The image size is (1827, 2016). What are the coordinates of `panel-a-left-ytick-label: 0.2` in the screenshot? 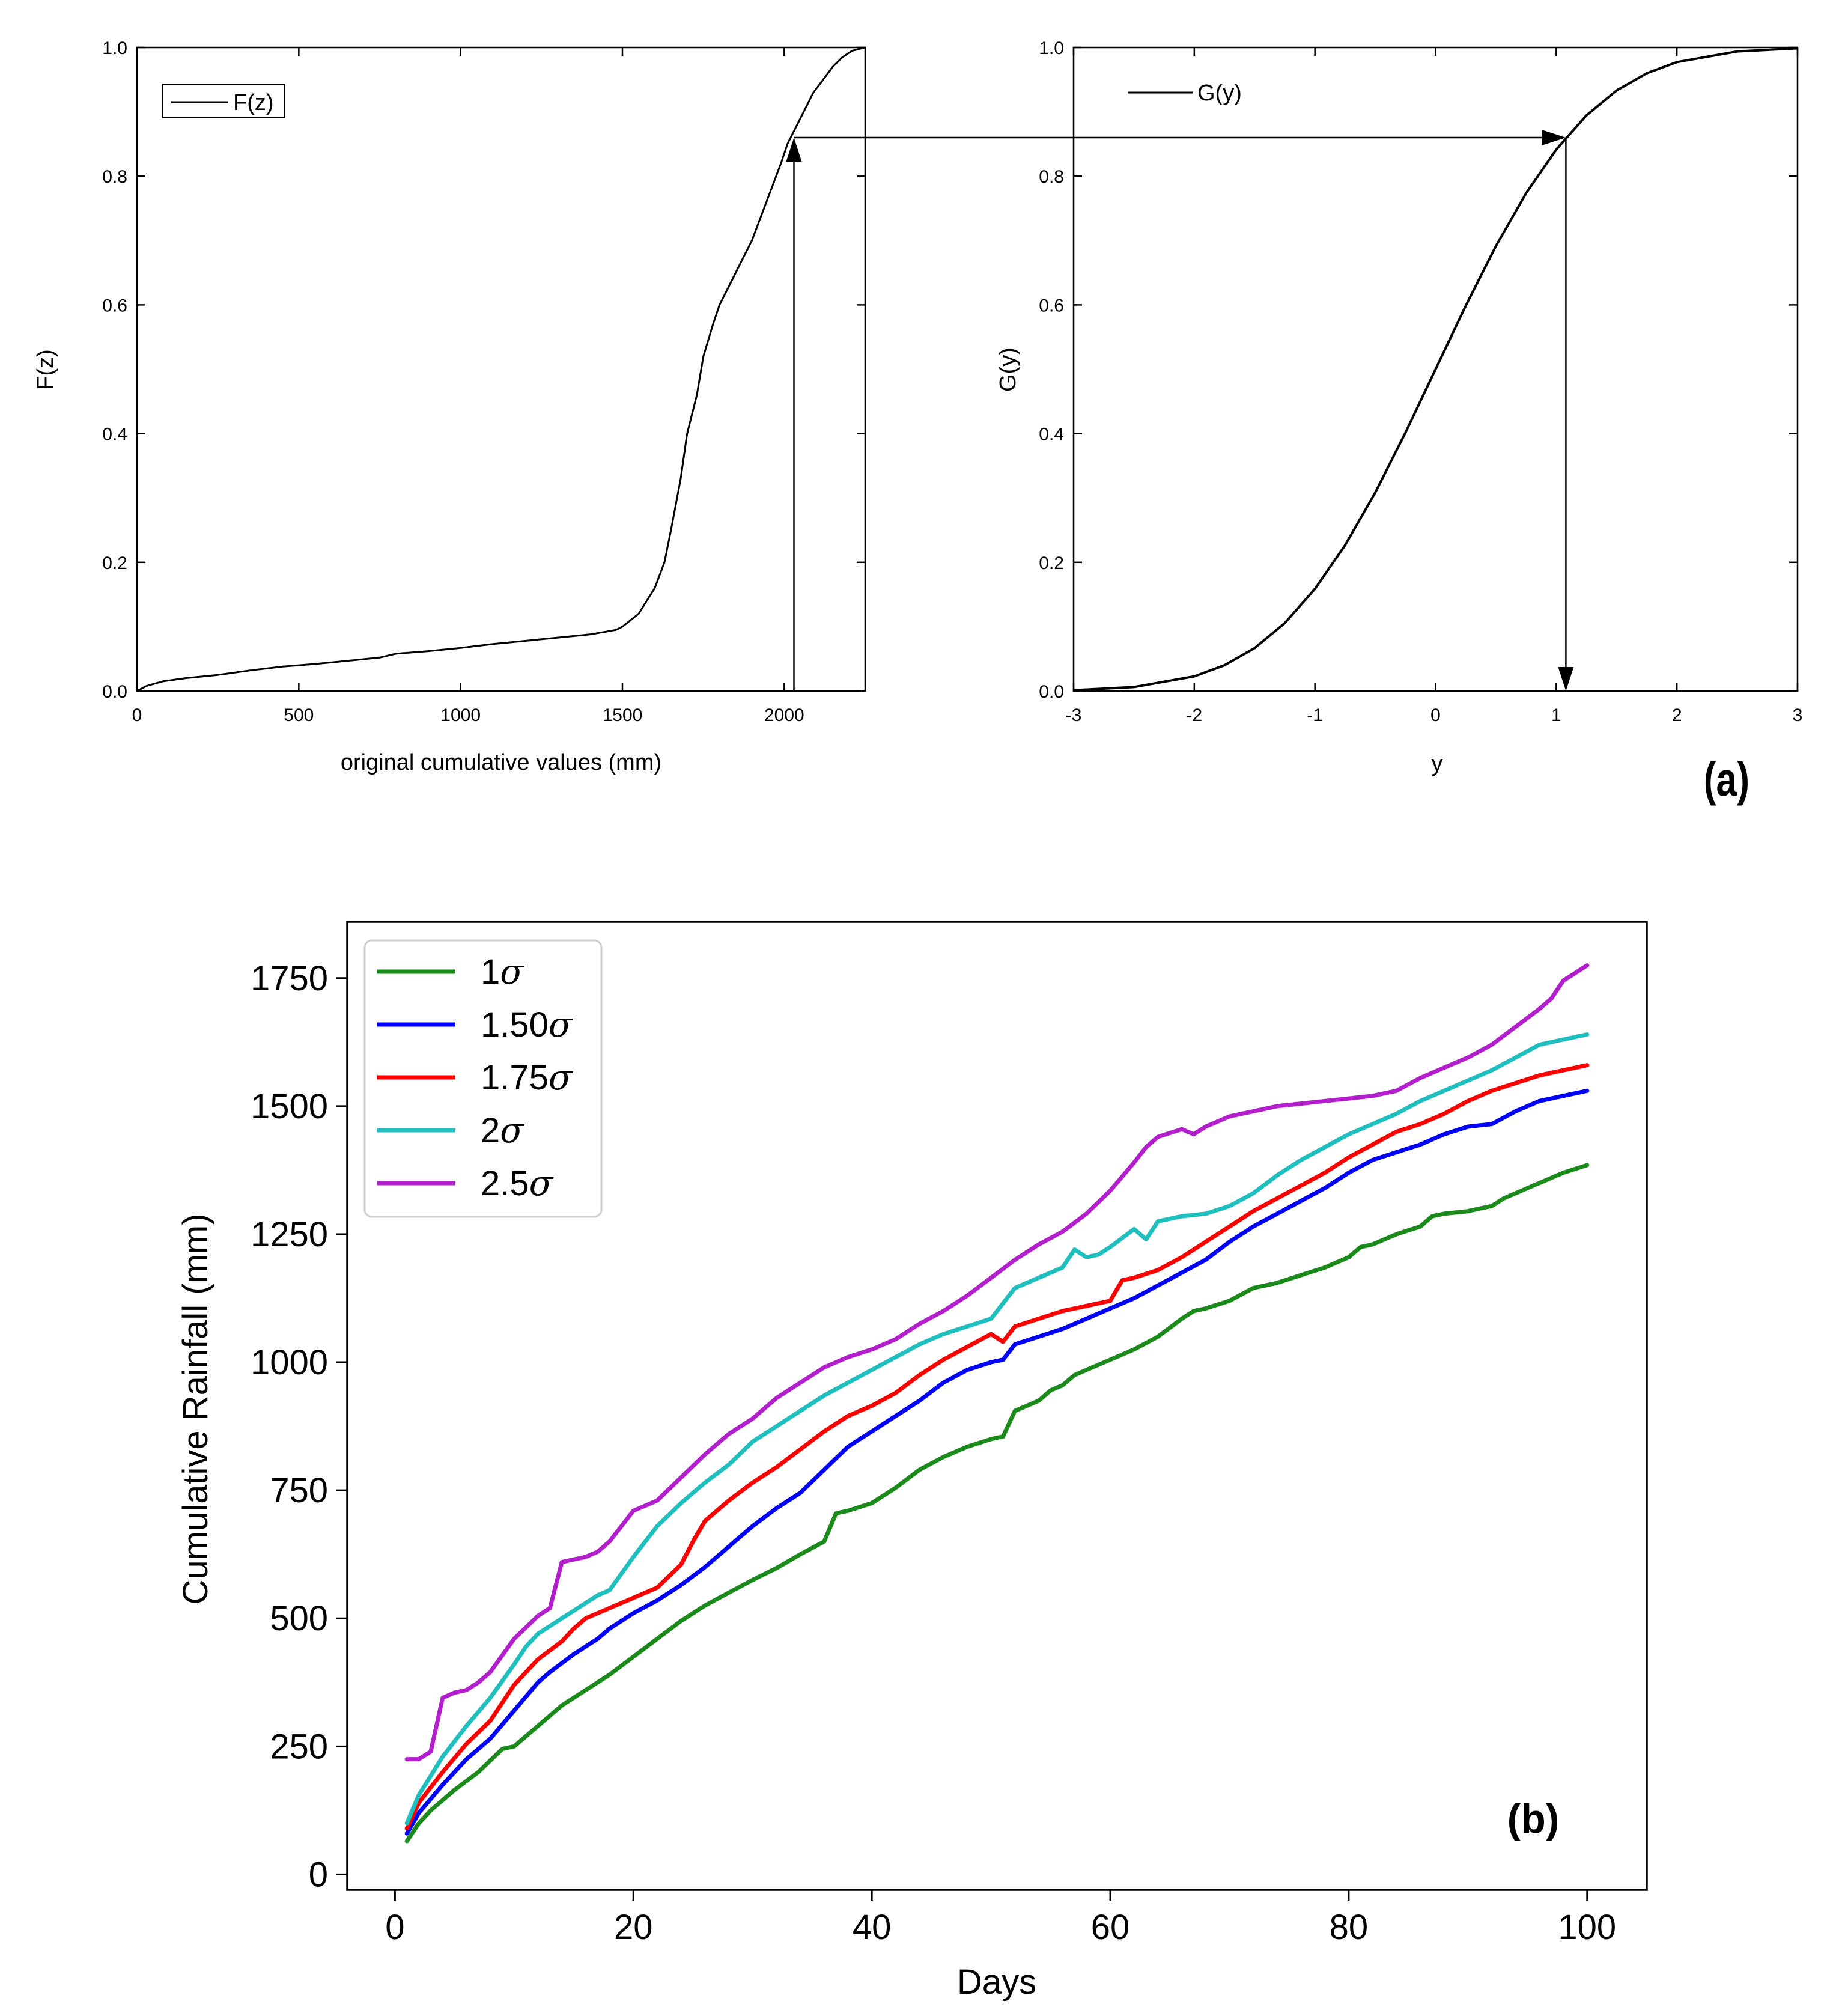 It's located at (114, 563).